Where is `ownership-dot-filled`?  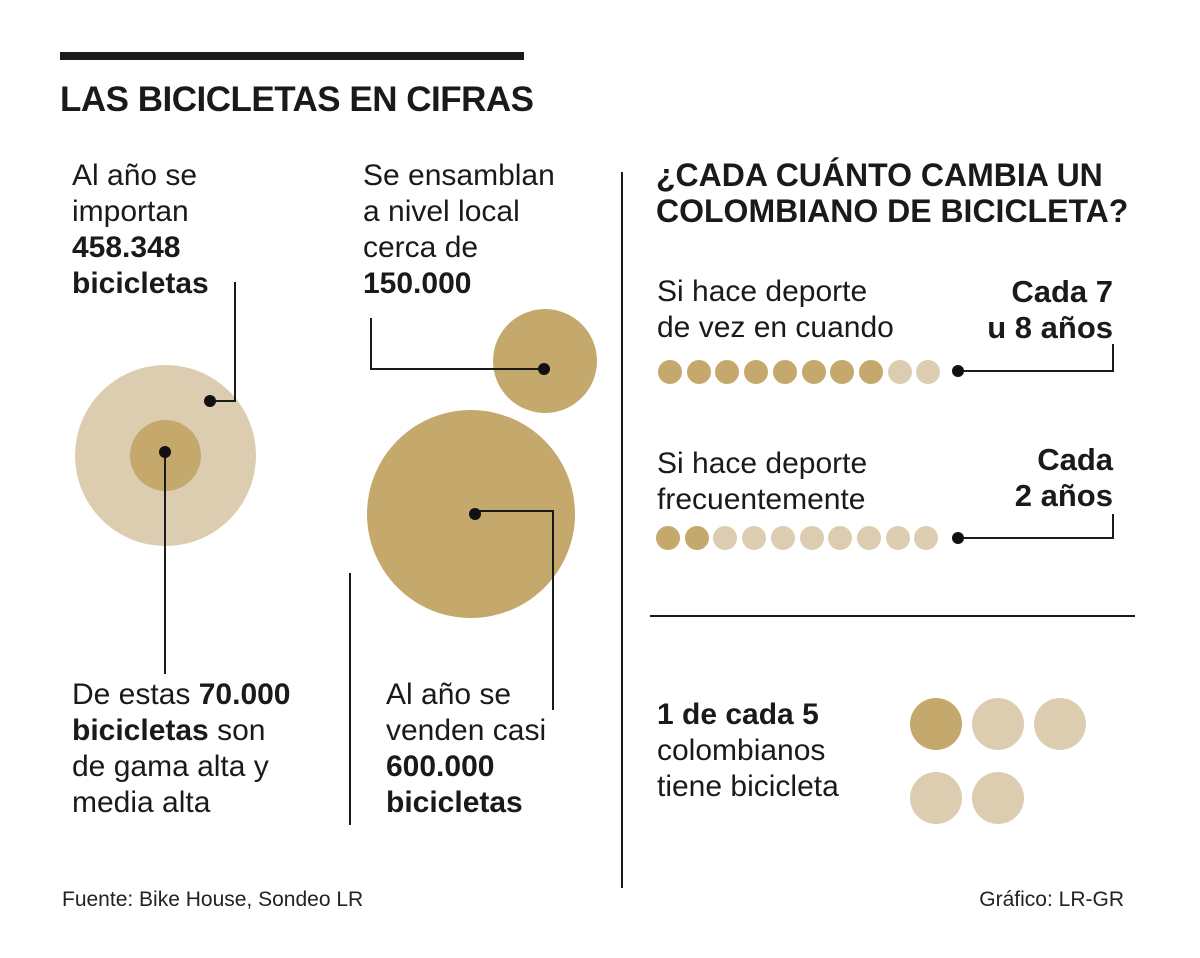
ownership-dot-filled is located at coordinates (936, 724).